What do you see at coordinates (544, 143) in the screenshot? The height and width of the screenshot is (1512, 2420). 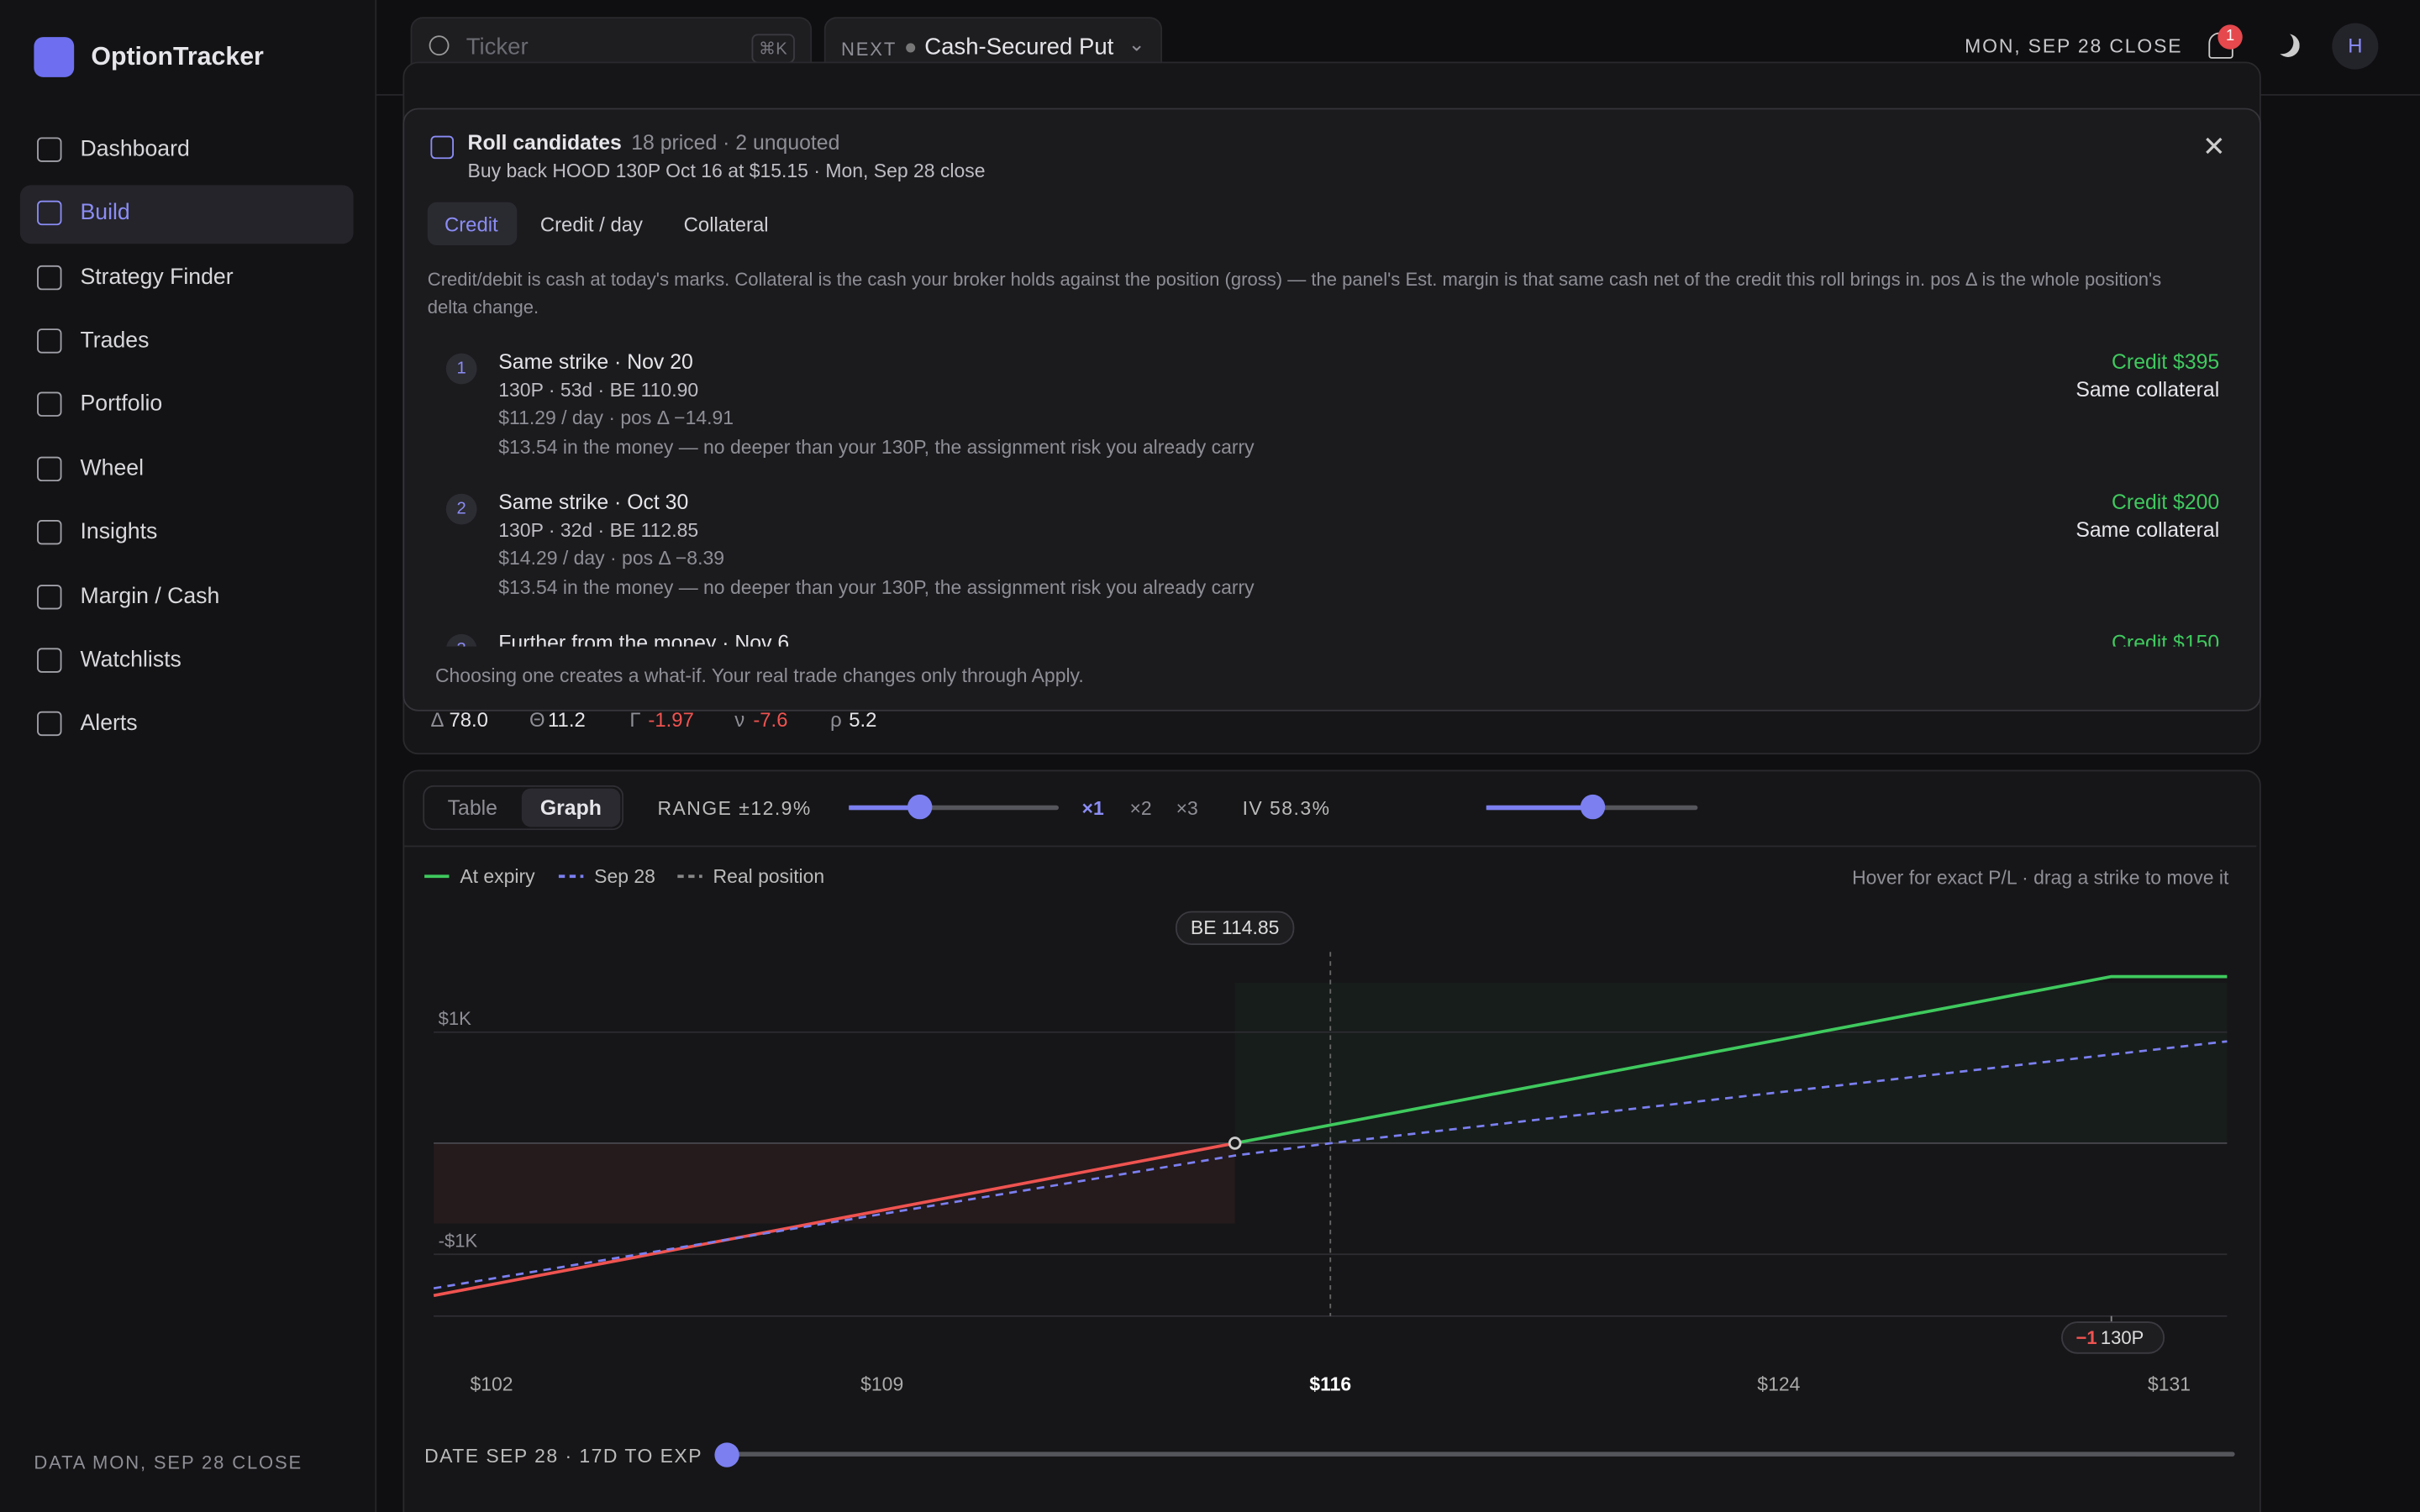 I see `popover-title: Roll candidates` at bounding box center [544, 143].